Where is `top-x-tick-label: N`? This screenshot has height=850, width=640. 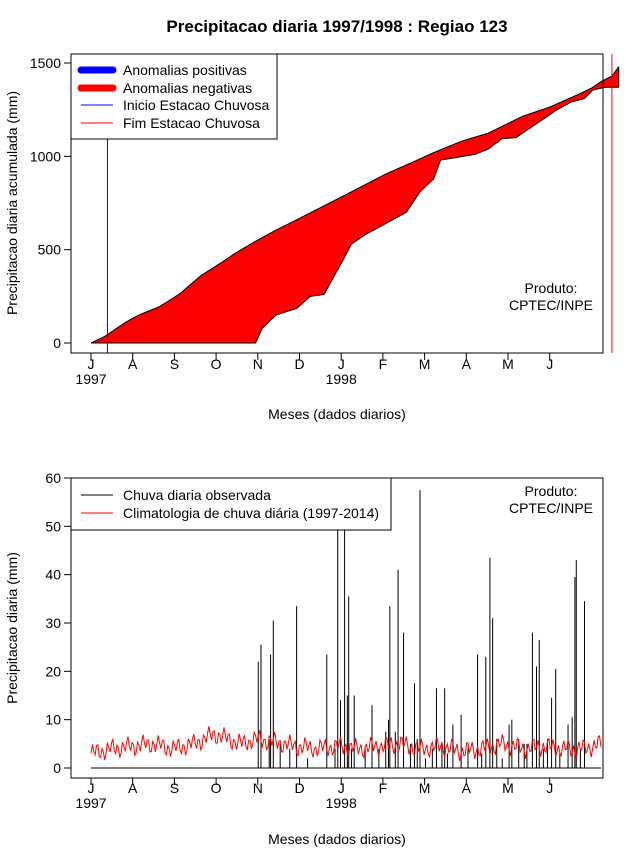
top-x-tick-label: N is located at coordinates (258, 364).